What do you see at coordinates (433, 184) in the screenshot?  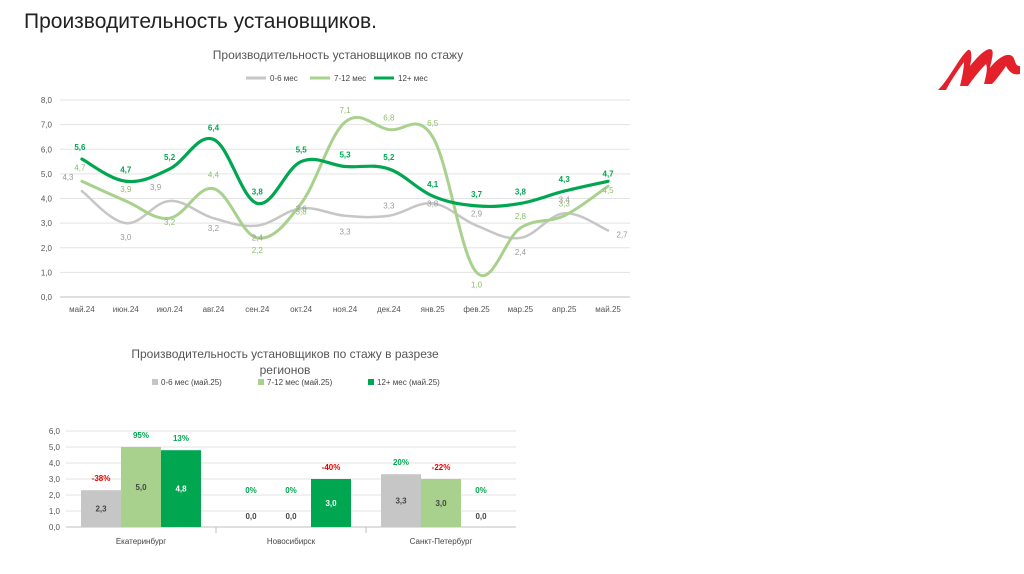 I see `chart1-data-label: 4,1` at bounding box center [433, 184].